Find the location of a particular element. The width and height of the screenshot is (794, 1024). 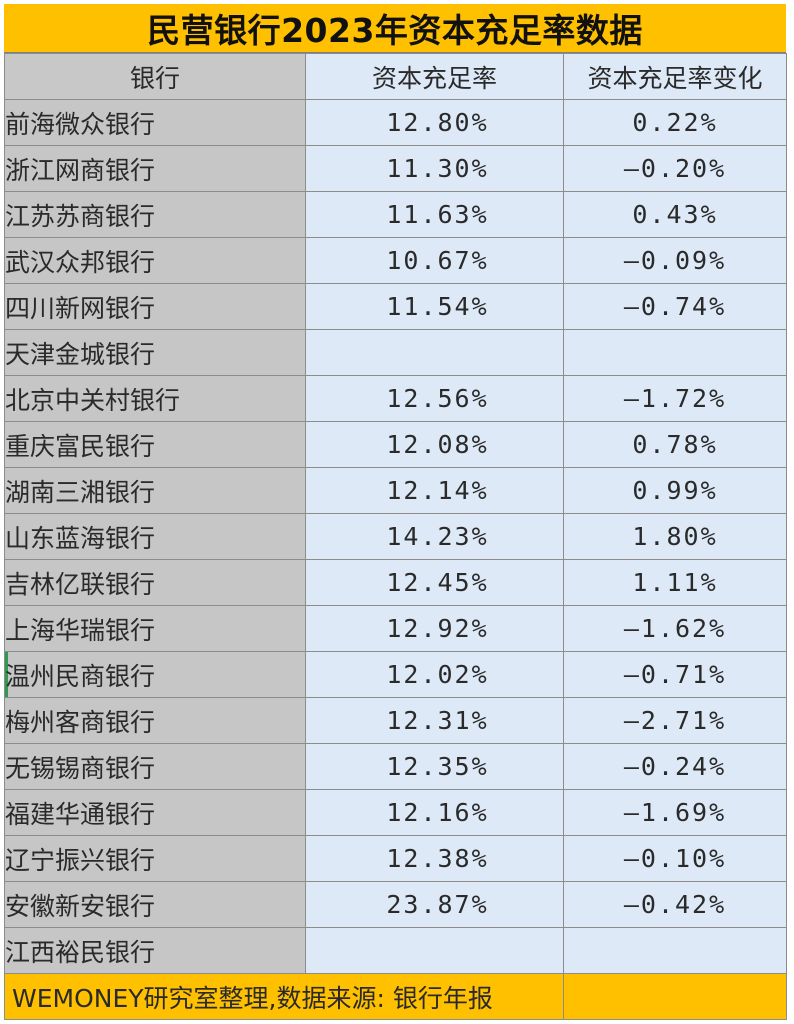

table-row: 武汉众邦银行 10.67% –0.09% is located at coordinates (395, 260).